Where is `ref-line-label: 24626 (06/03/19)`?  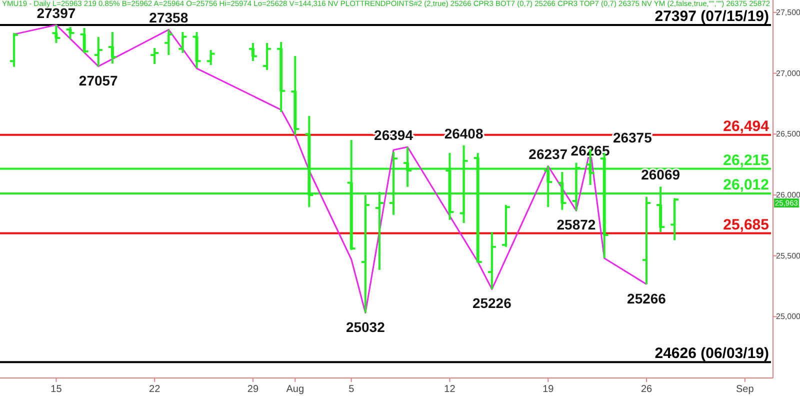
ref-line-label: 24626 (06/03/19) is located at coordinates (711, 353).